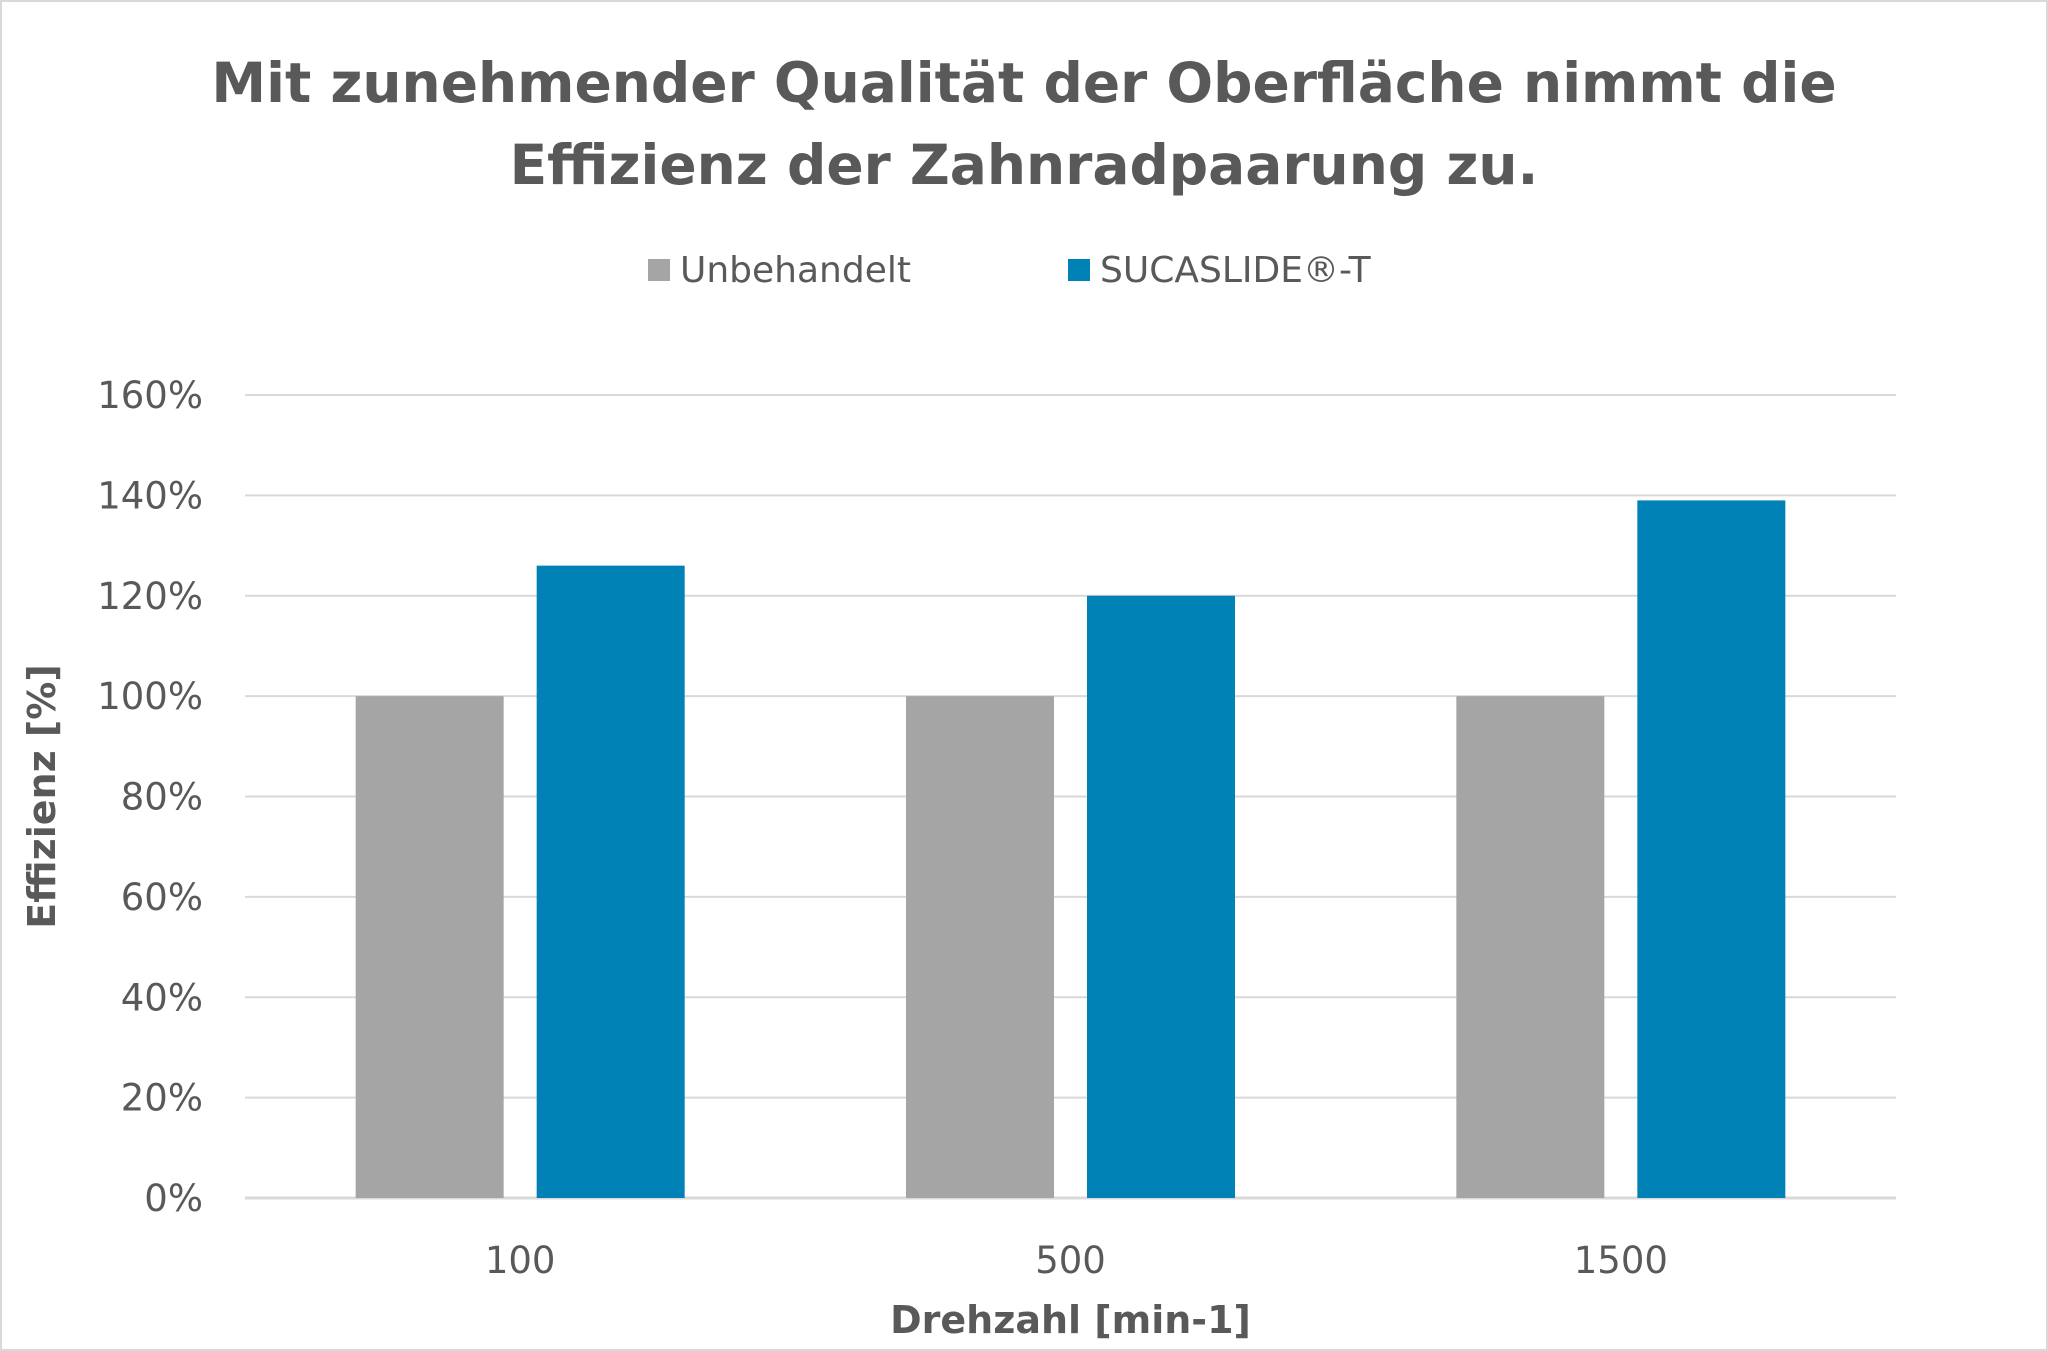 This screenshot has width=2048, height=1351. I want to click on legend-label-unbehandelt: Unbehandelt, so click(795, 270).